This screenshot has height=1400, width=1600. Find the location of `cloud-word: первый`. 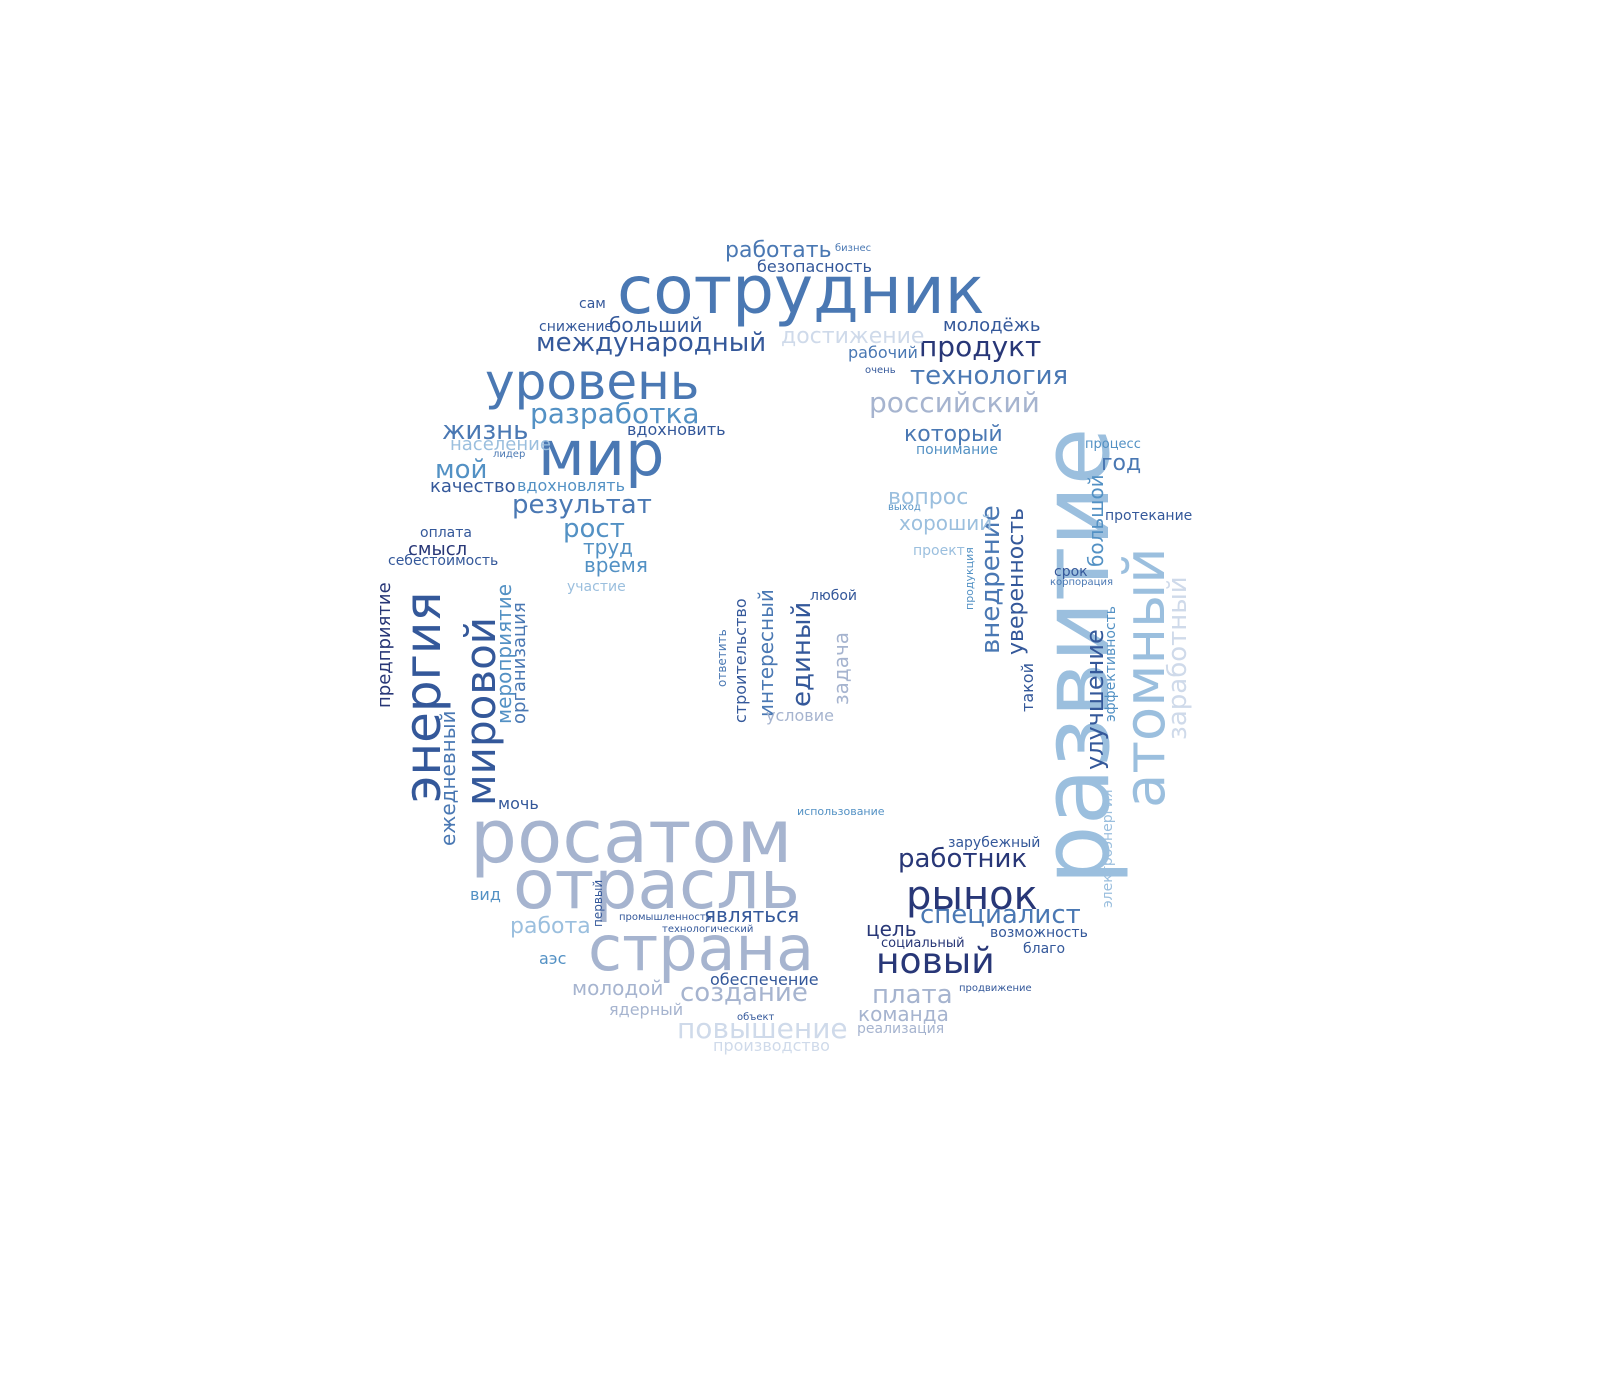

cloud-word: первый is located at coordinates (598, 903).